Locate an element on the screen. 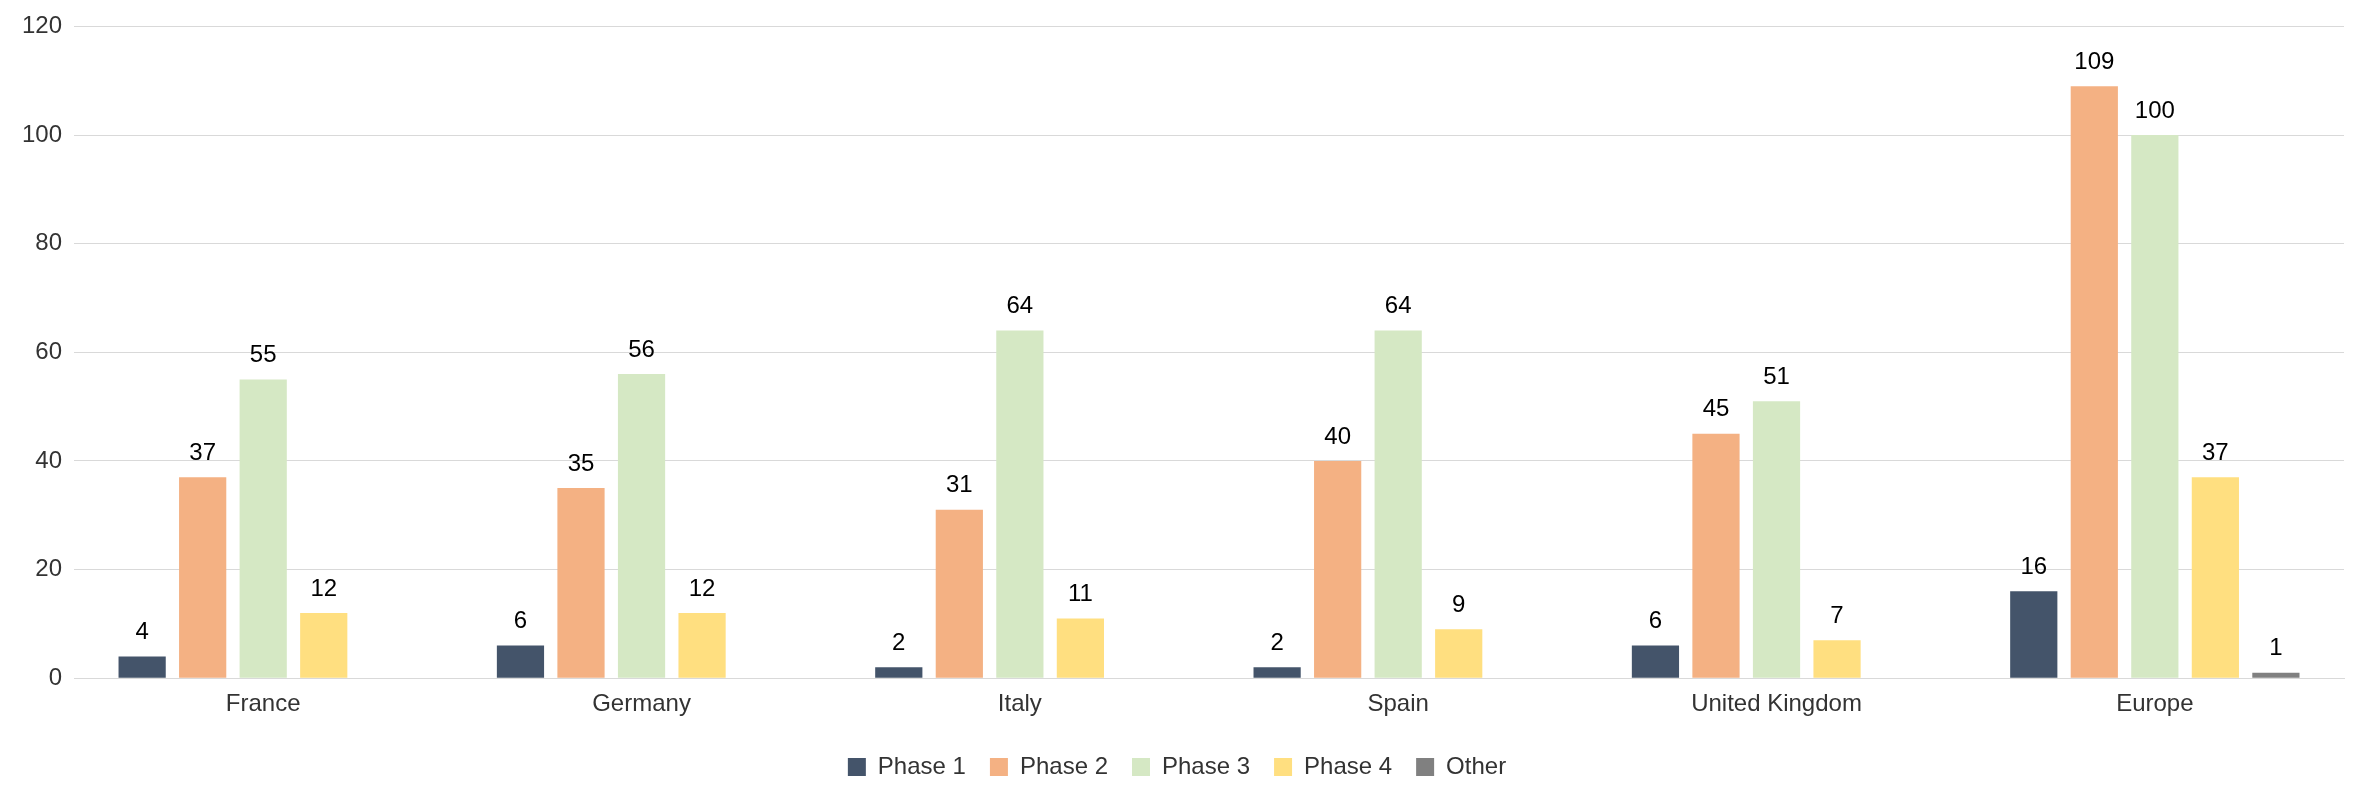  legend-label: Phase 3 is located at coordinates (1206, 765).